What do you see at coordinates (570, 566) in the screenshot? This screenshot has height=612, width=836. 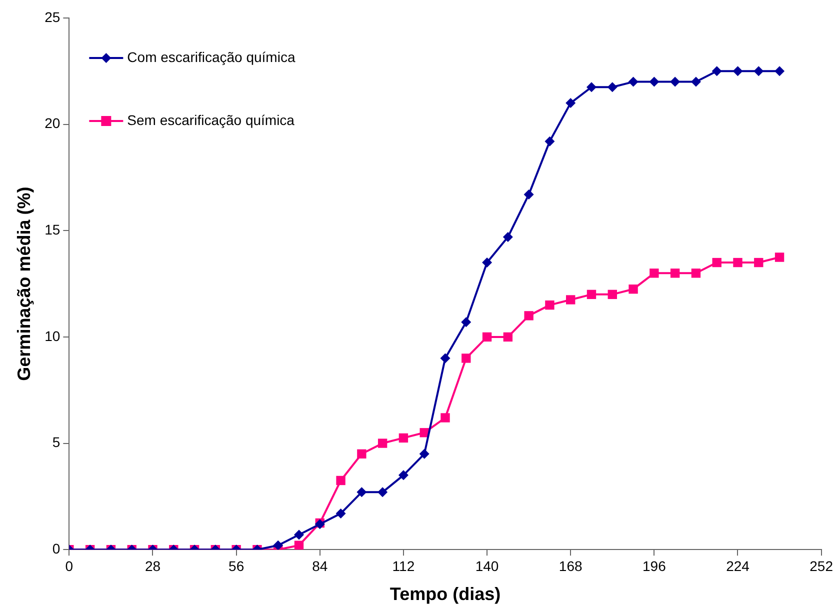 I see `x-tick-label: 168` at bounding box center [570, 566].